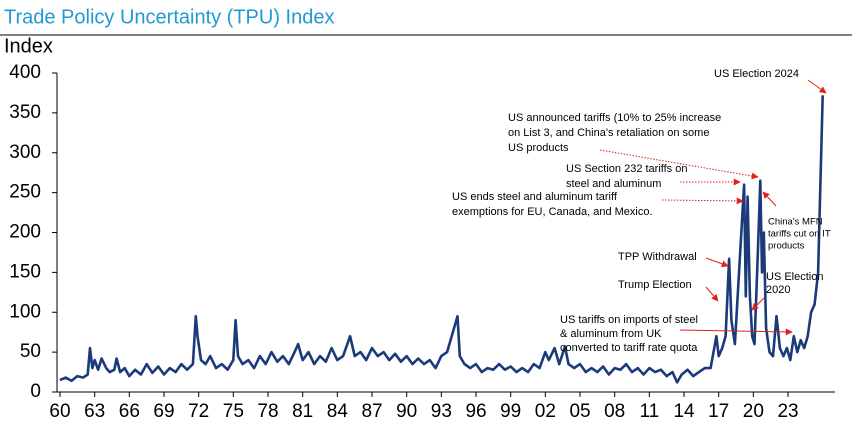 This screenshot has width=852, height=437. What do you see at coordinates (753, 411) in the screenshot?
I see `x-tick-label: 20` at bounding box center [753, 411].